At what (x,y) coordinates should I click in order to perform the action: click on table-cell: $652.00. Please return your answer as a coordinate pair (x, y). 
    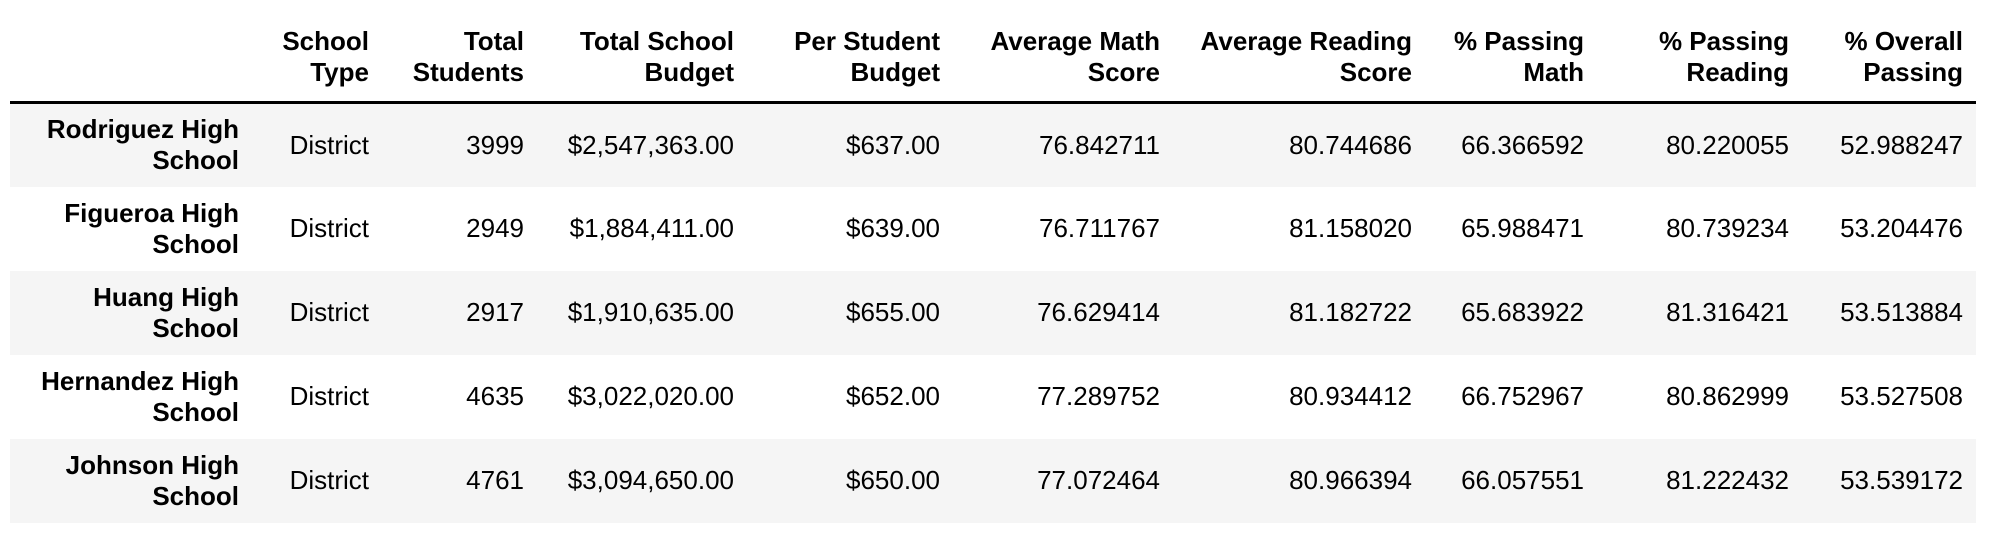
    Looking at the image, I should click on (893, 396).